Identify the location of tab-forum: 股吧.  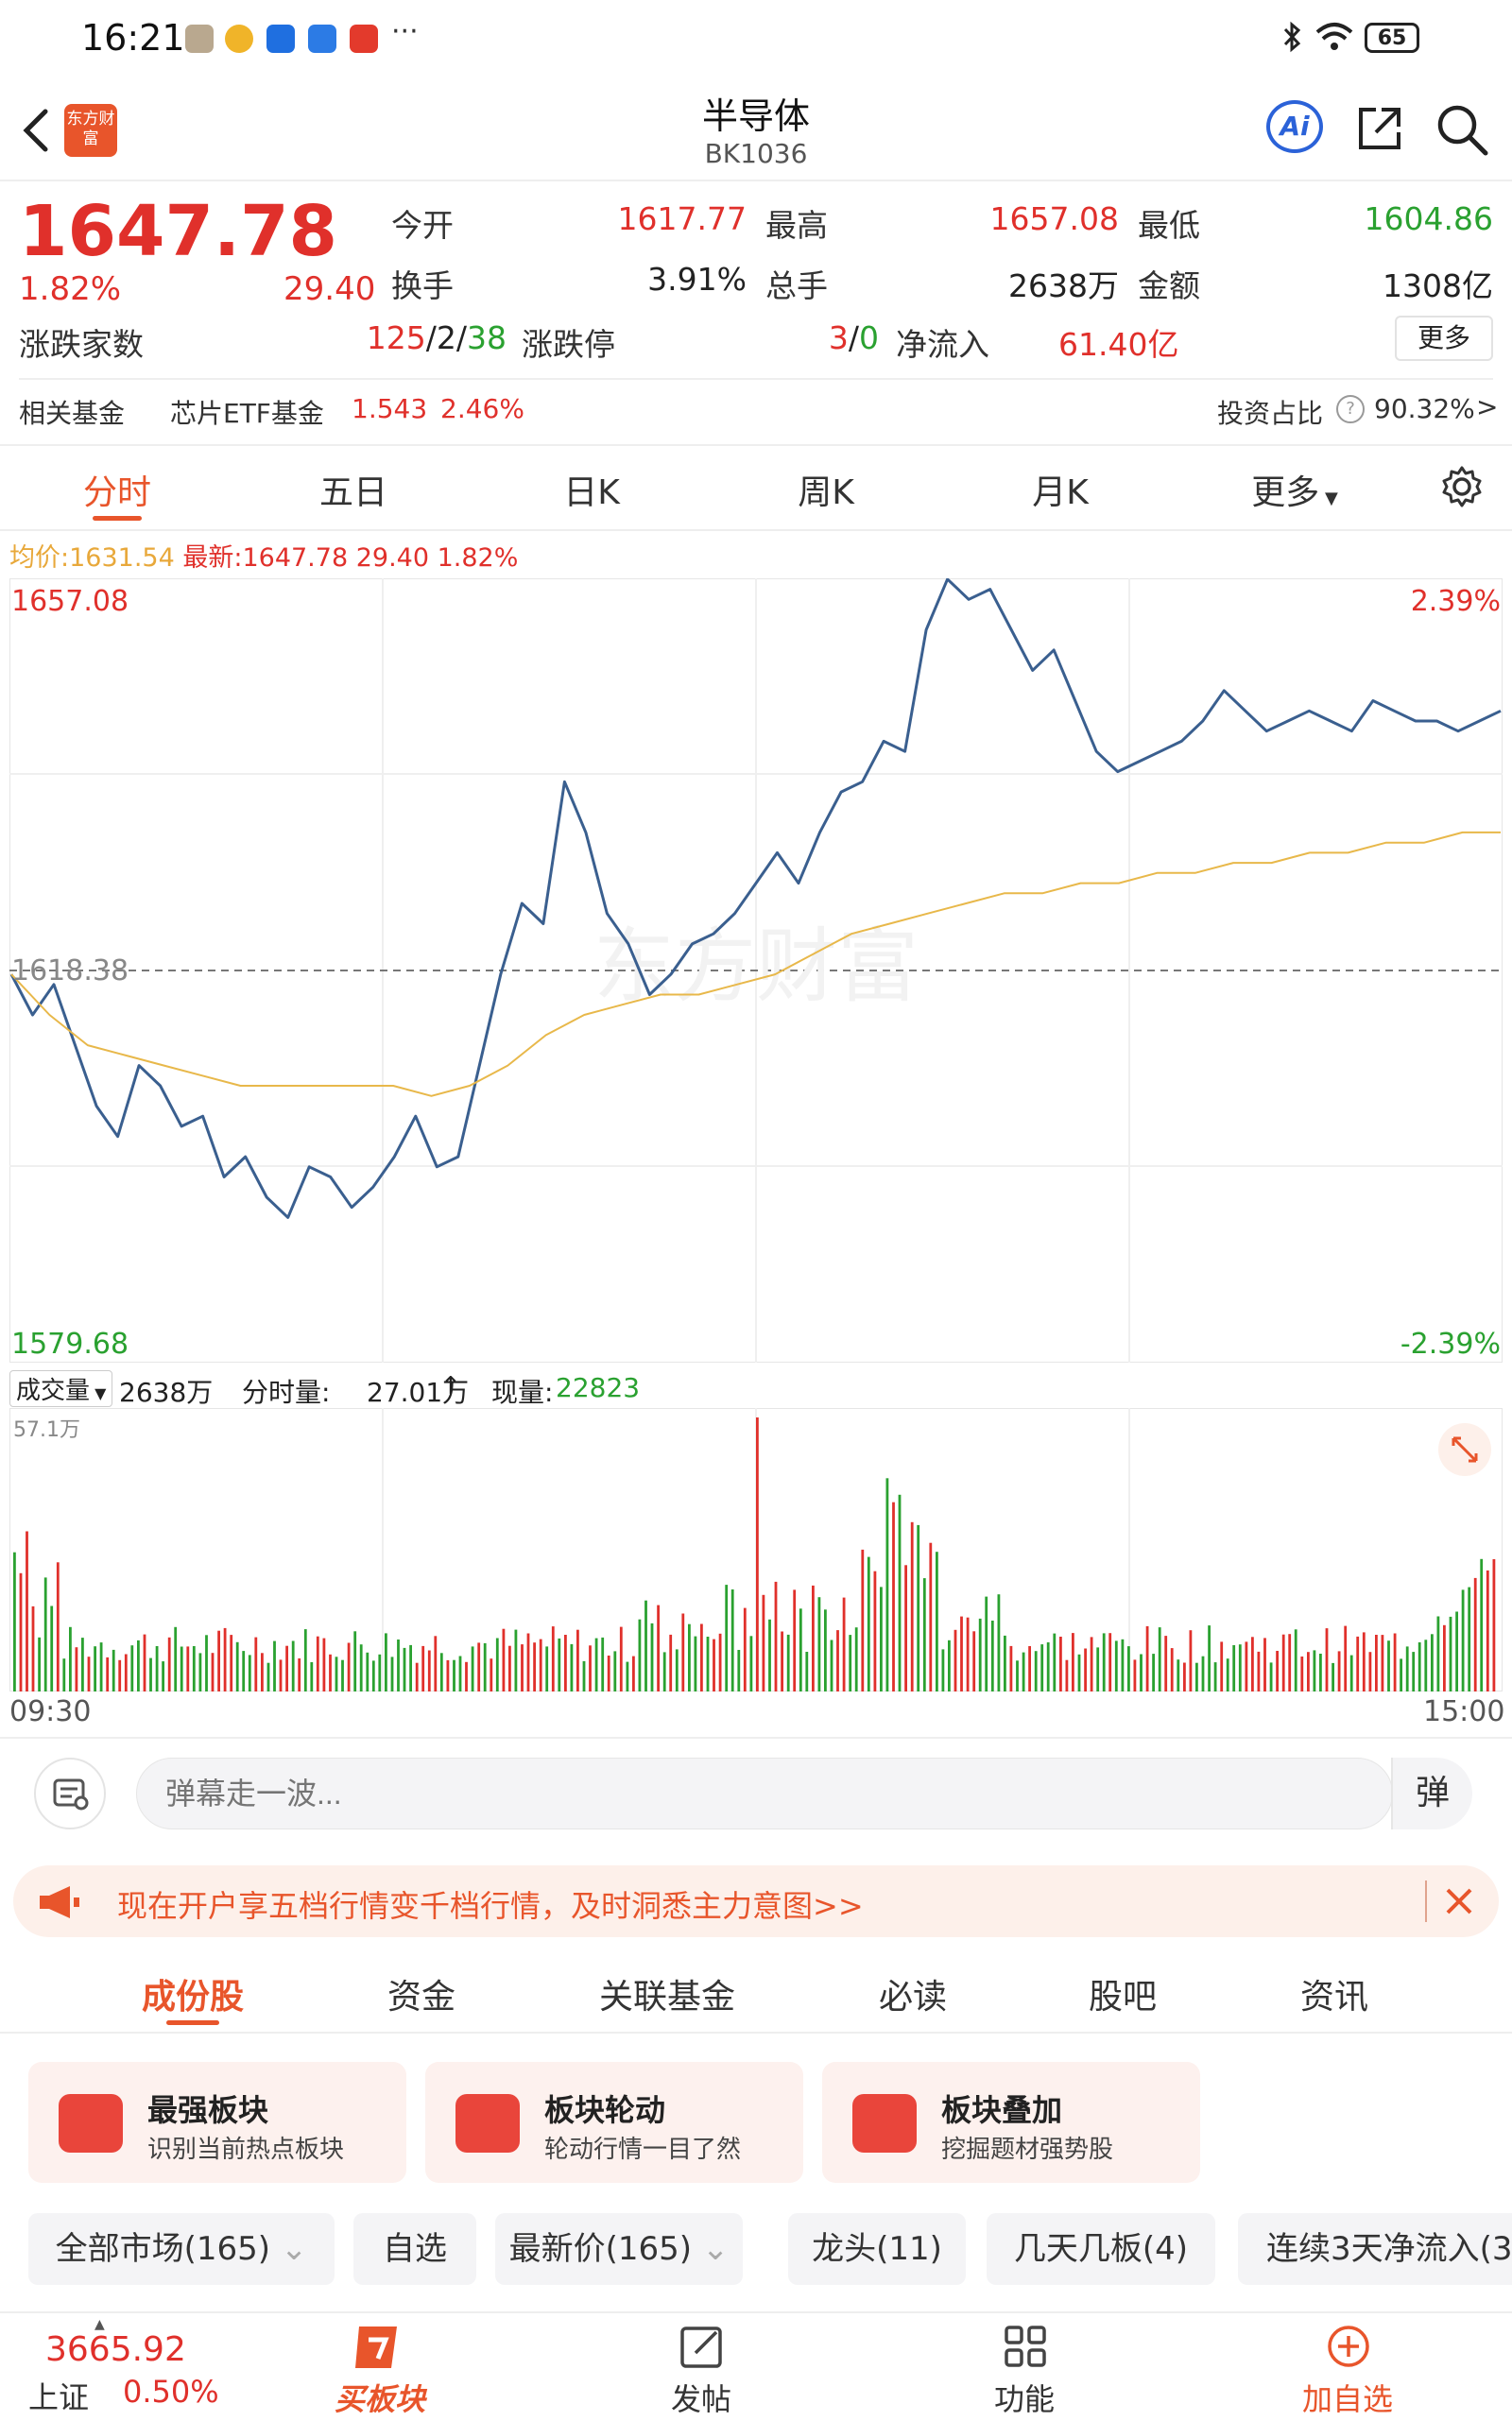
(1122, 1997).